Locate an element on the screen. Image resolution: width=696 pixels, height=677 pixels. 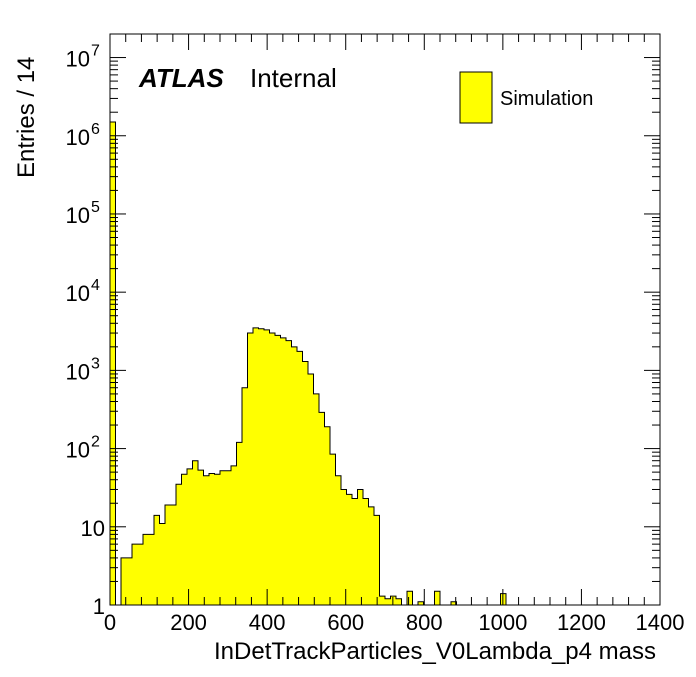
x-tick-label: 1400 is located at coordinates (660, 622).